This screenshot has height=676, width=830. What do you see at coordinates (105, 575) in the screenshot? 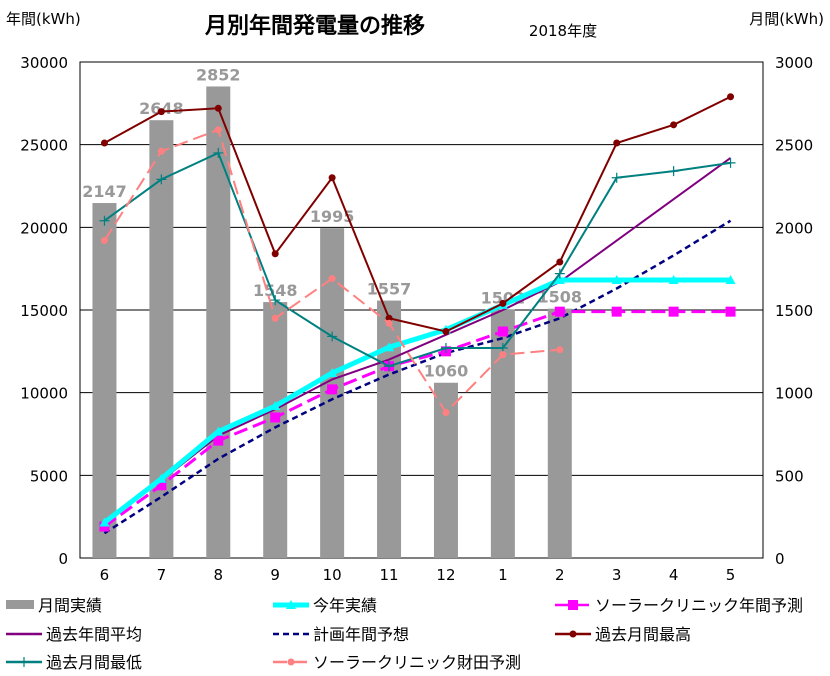
I see `x-tick-label: 6` at bounding box center [105, 575].